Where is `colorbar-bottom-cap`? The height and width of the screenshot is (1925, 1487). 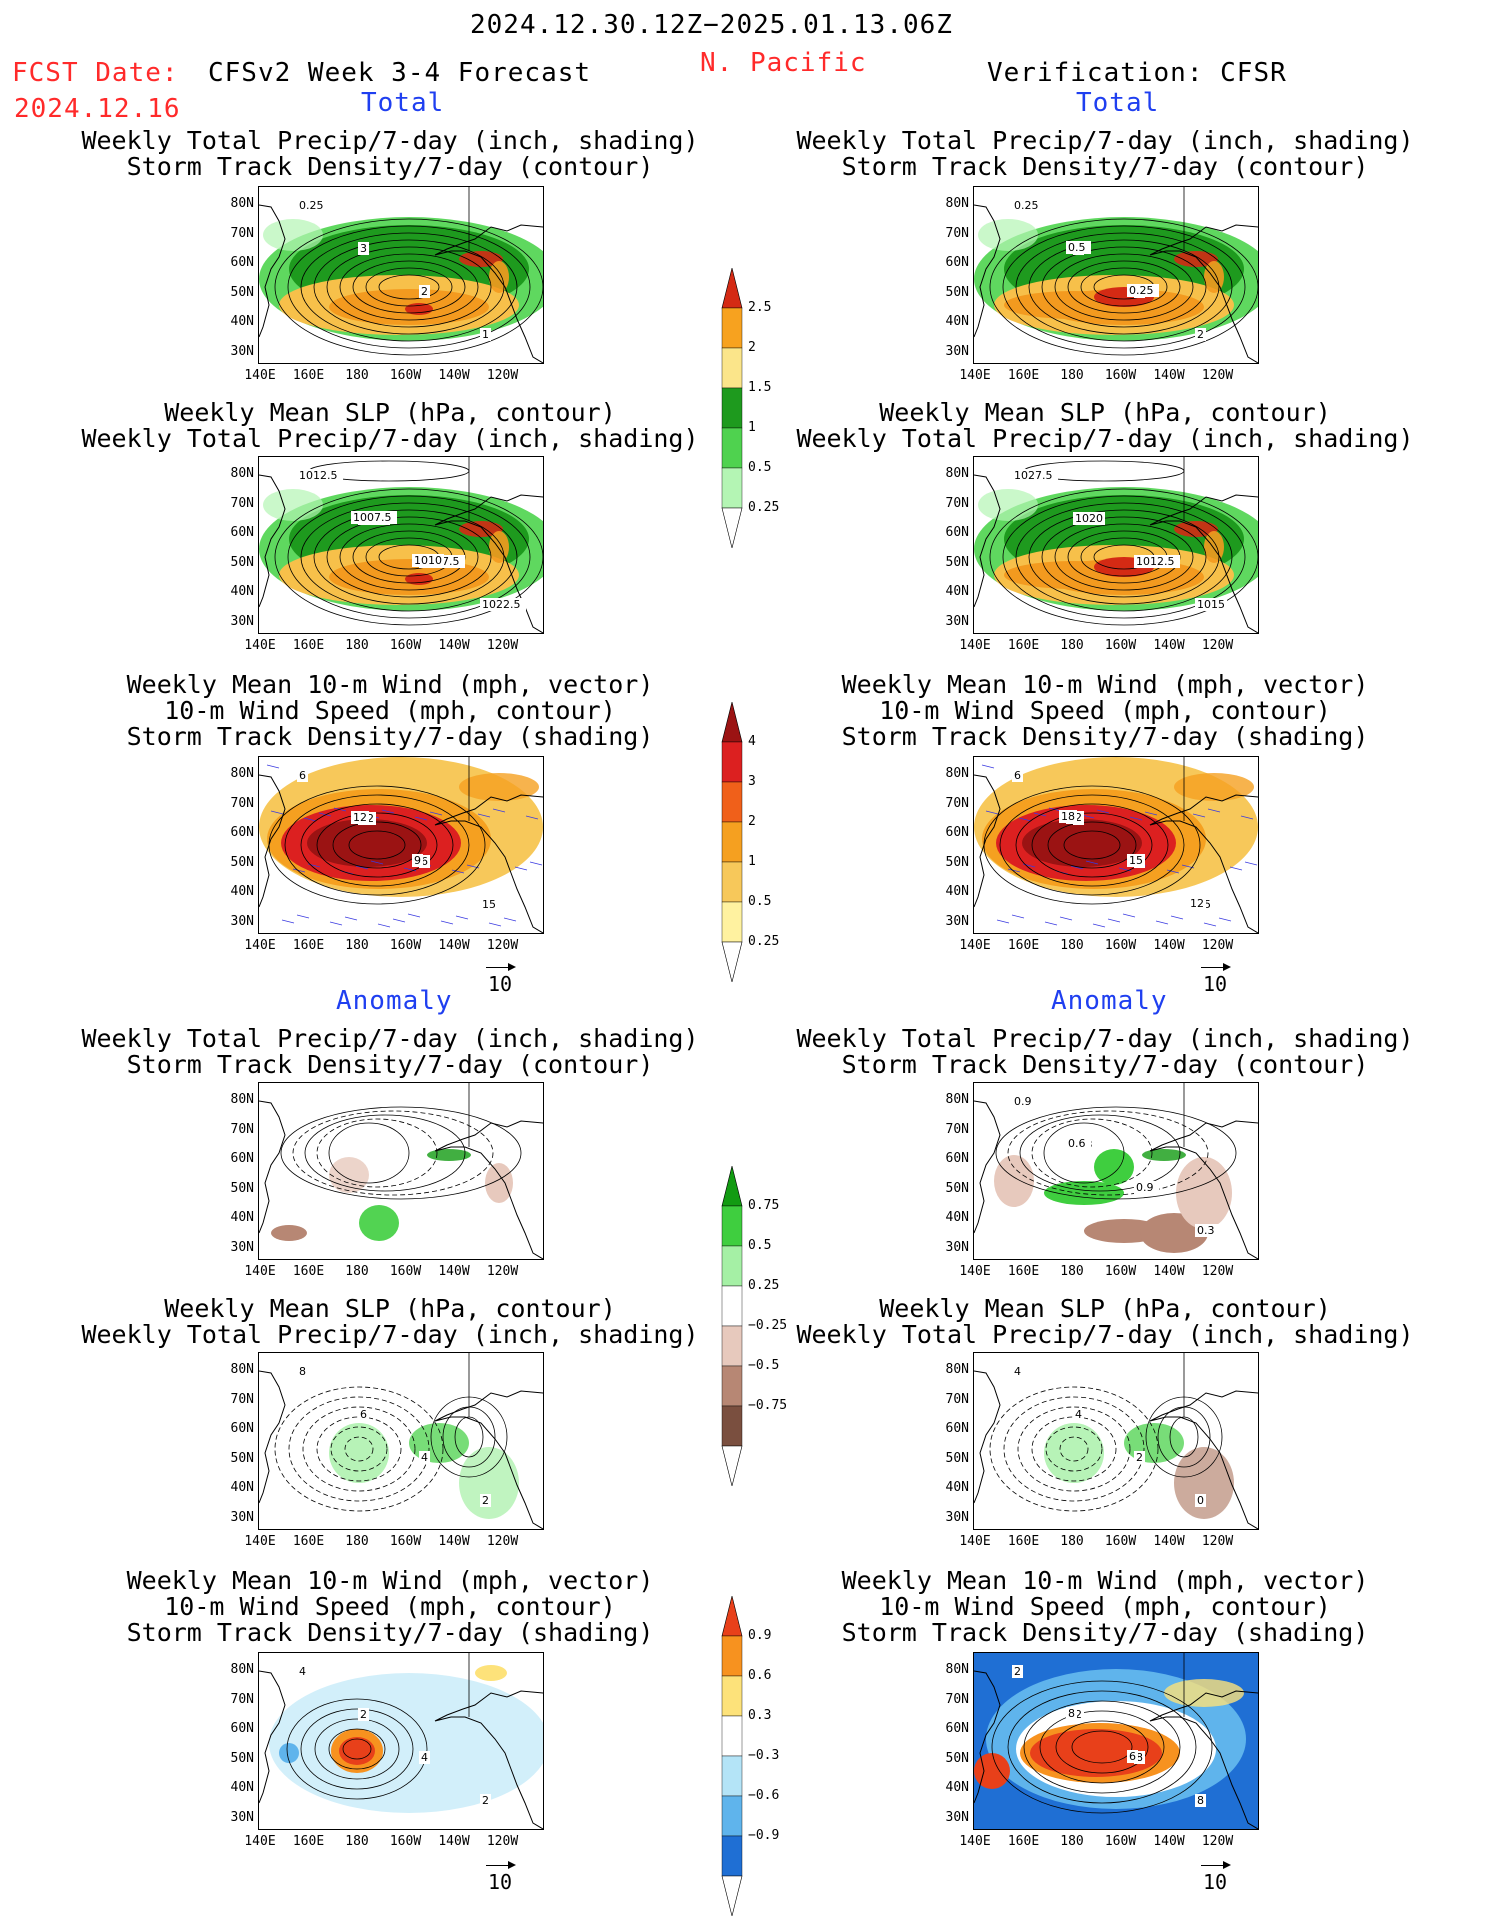
colorbar-bottom-cap is located at coordinates (732, 1896).